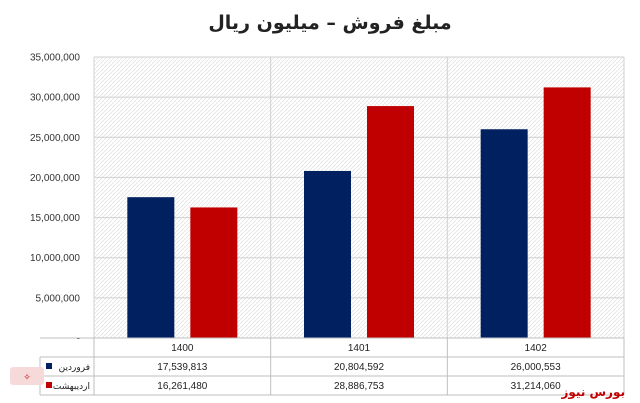  What do you see at coordinates (71, 387) in the screenshot?
I see `legend-label: اردیبهشت` at bounding box center [71, 387].